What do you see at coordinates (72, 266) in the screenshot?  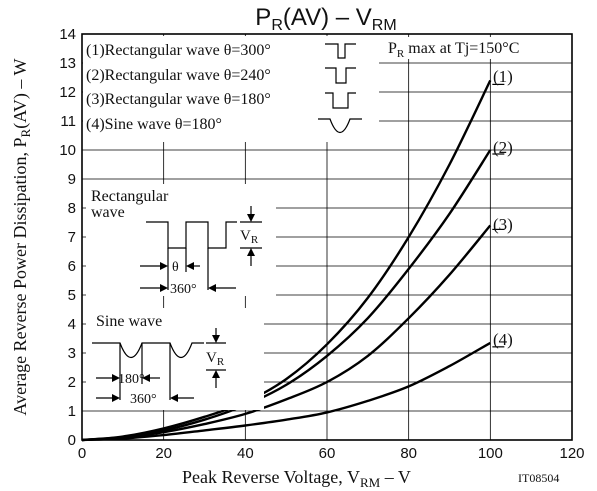 I see `y-tick-label: 6` at bounding box center [72, 266].